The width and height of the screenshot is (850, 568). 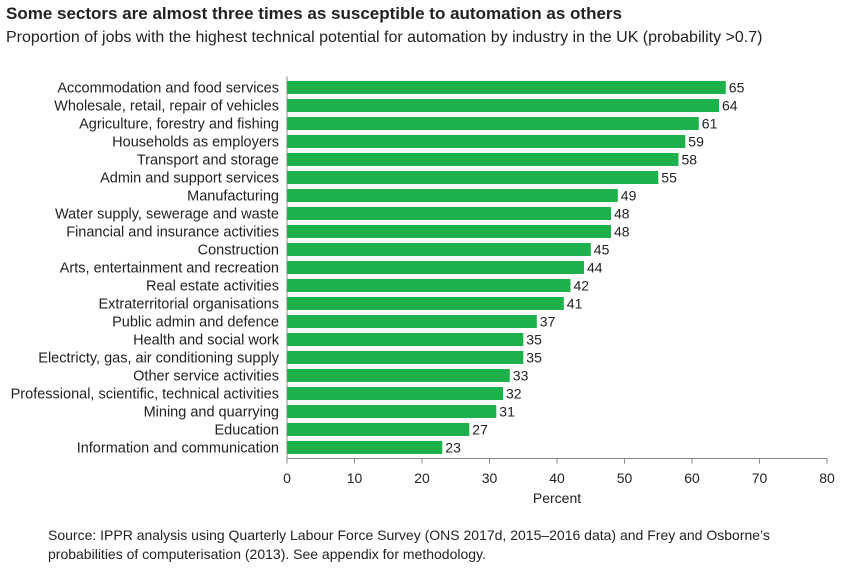 I want to click on data-label: 37, so click(x=548, y=322).